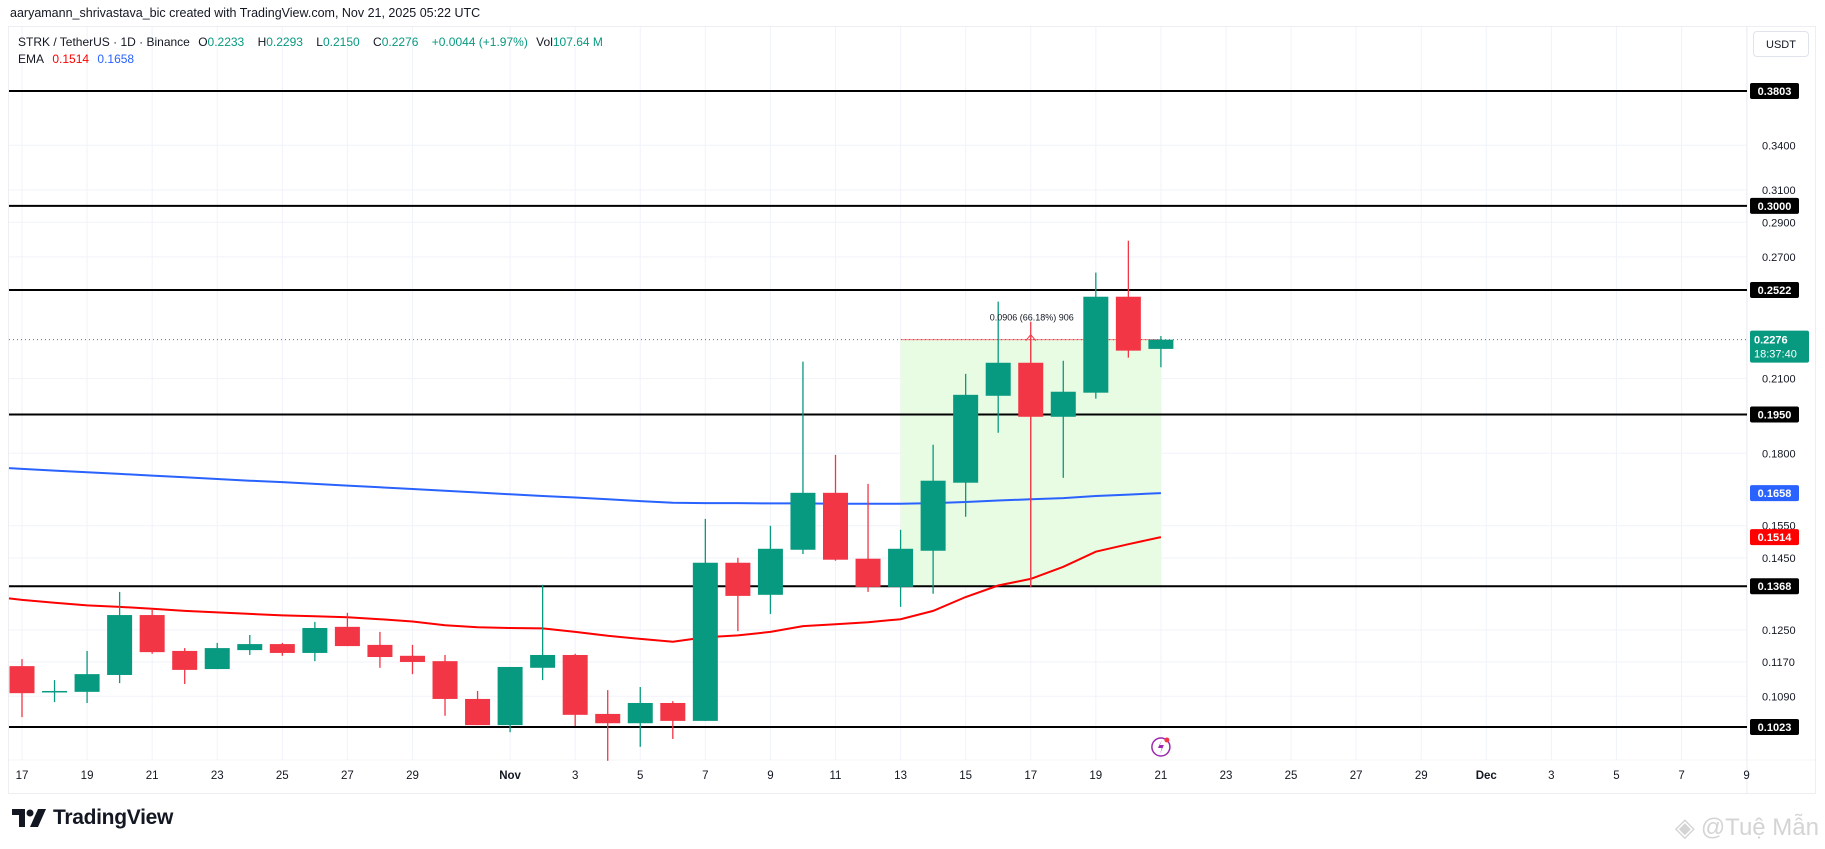  I want to click on low-label: L, so click(319, 42).